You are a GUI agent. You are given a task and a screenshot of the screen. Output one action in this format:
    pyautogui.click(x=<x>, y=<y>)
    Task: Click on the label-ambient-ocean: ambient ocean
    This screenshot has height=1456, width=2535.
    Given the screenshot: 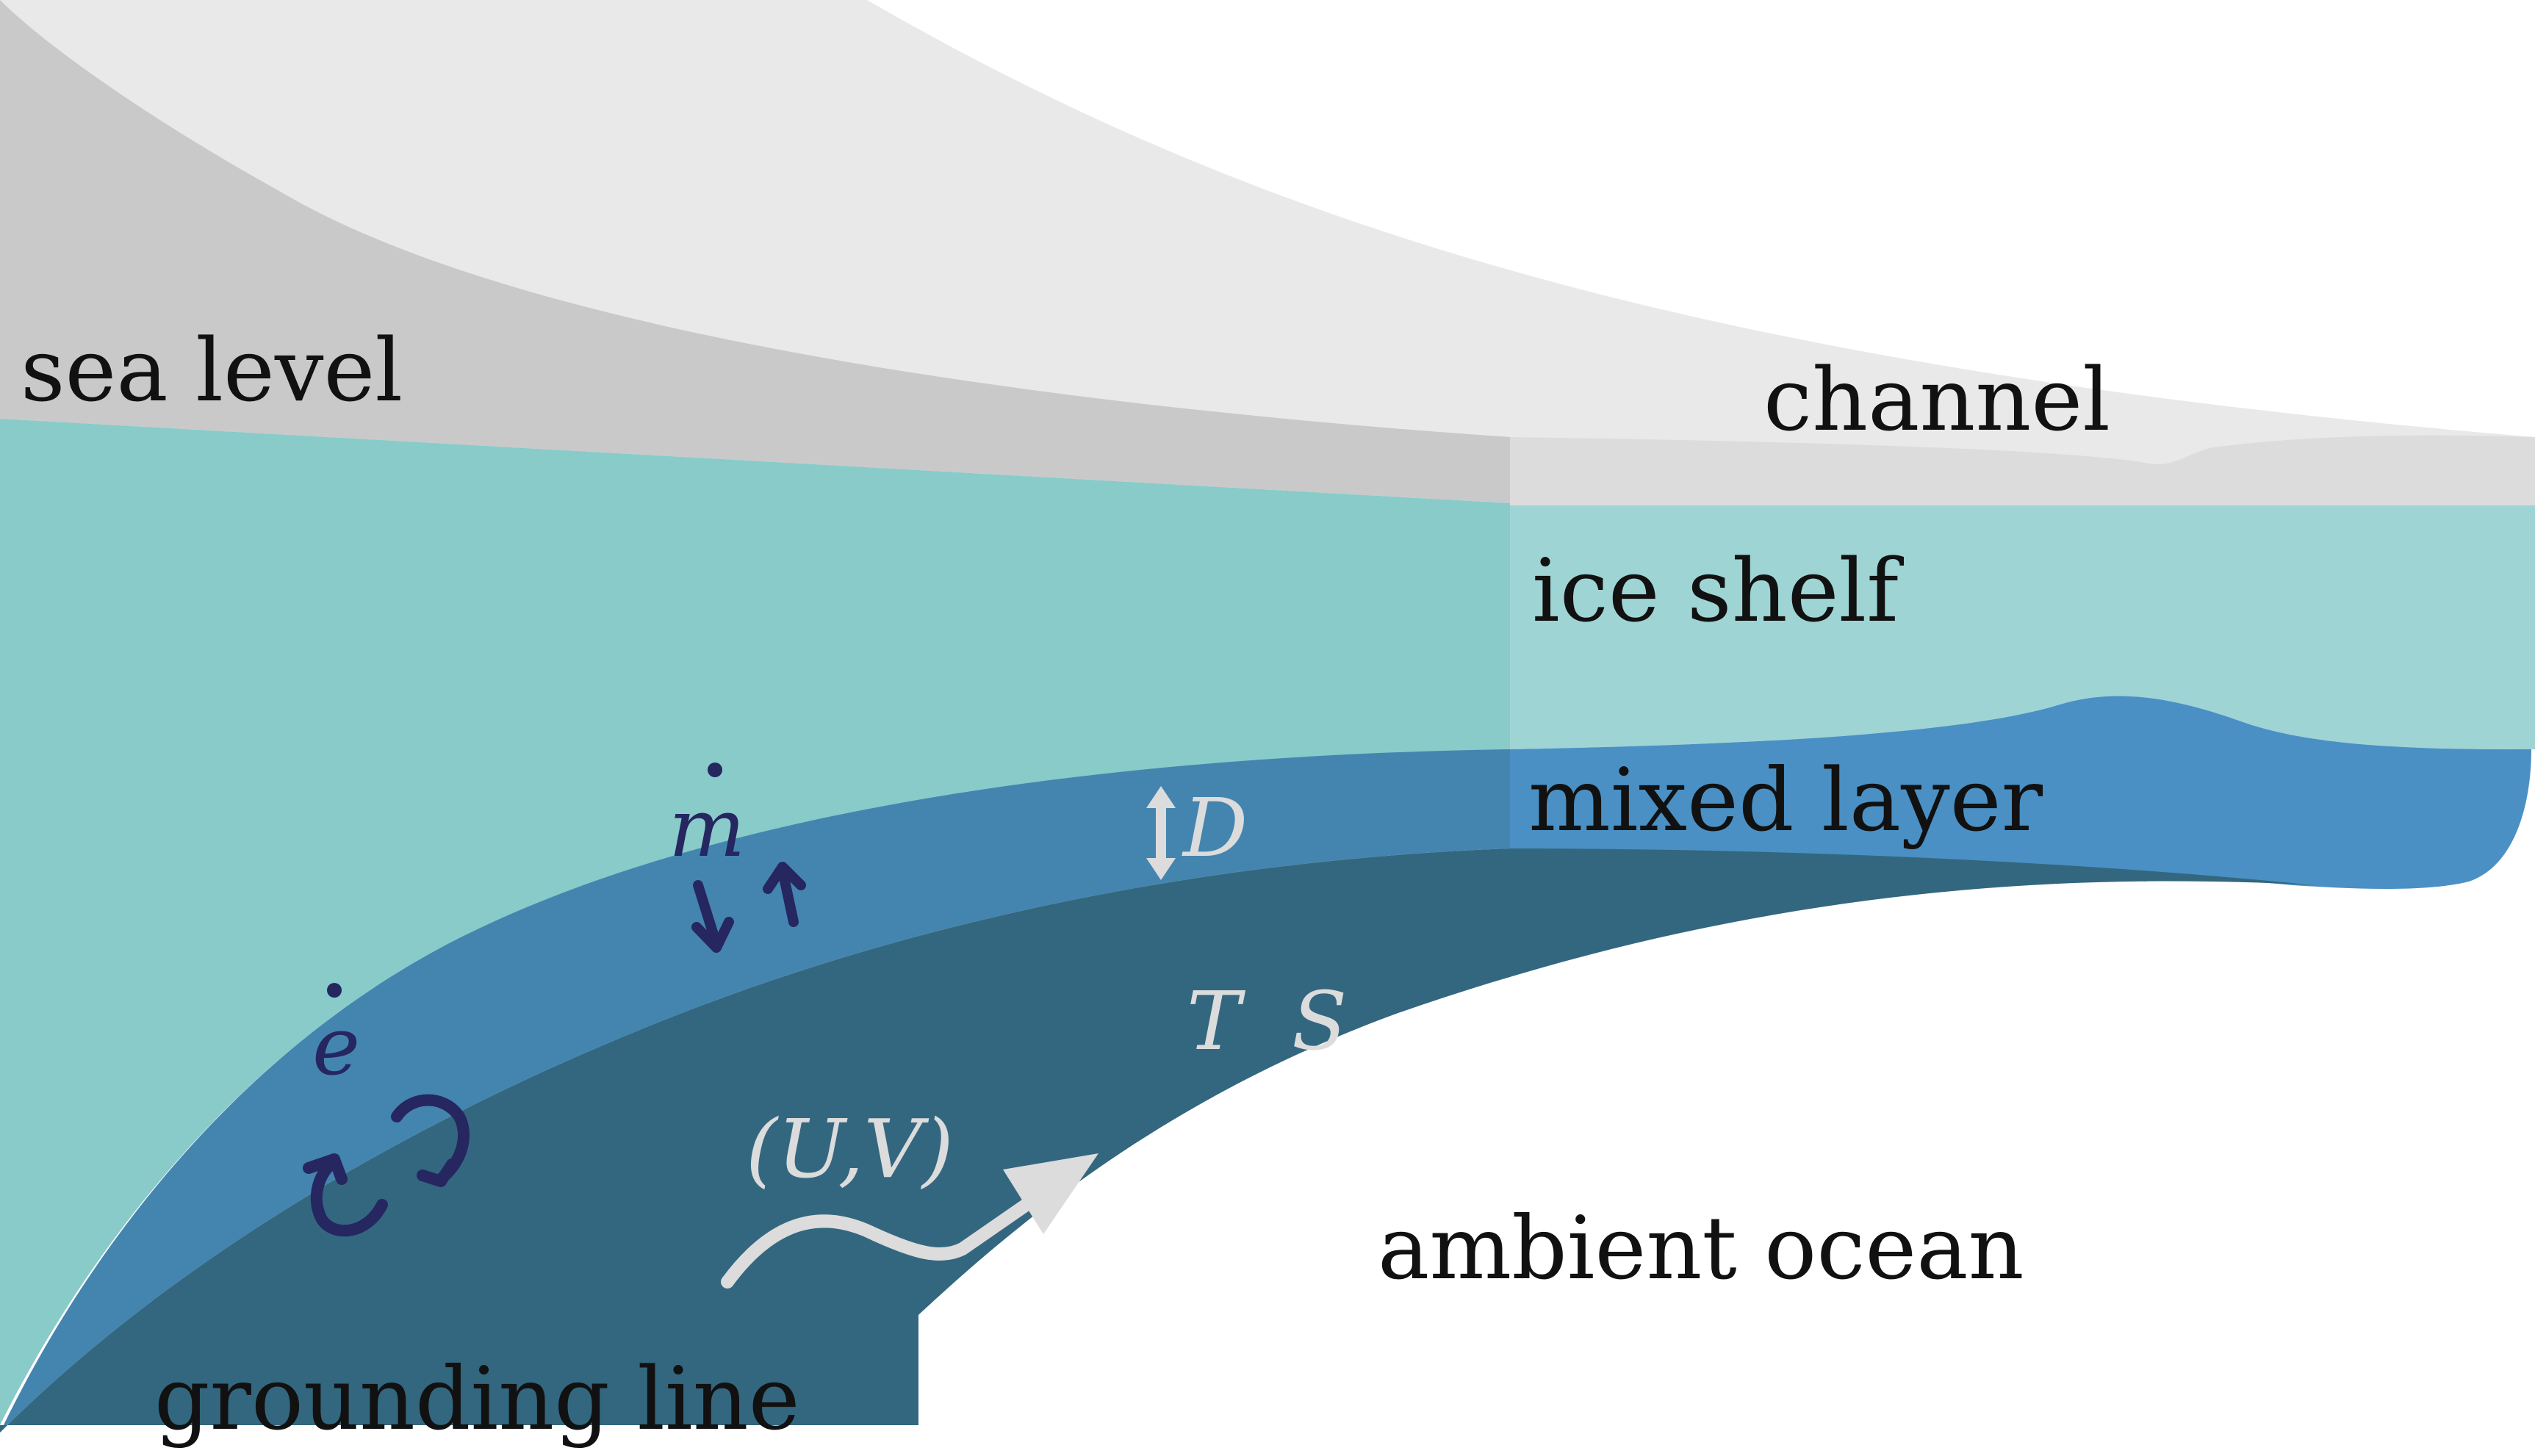 What is the action you would take?
    pyautogui.click(x=1701, y=1248)
    